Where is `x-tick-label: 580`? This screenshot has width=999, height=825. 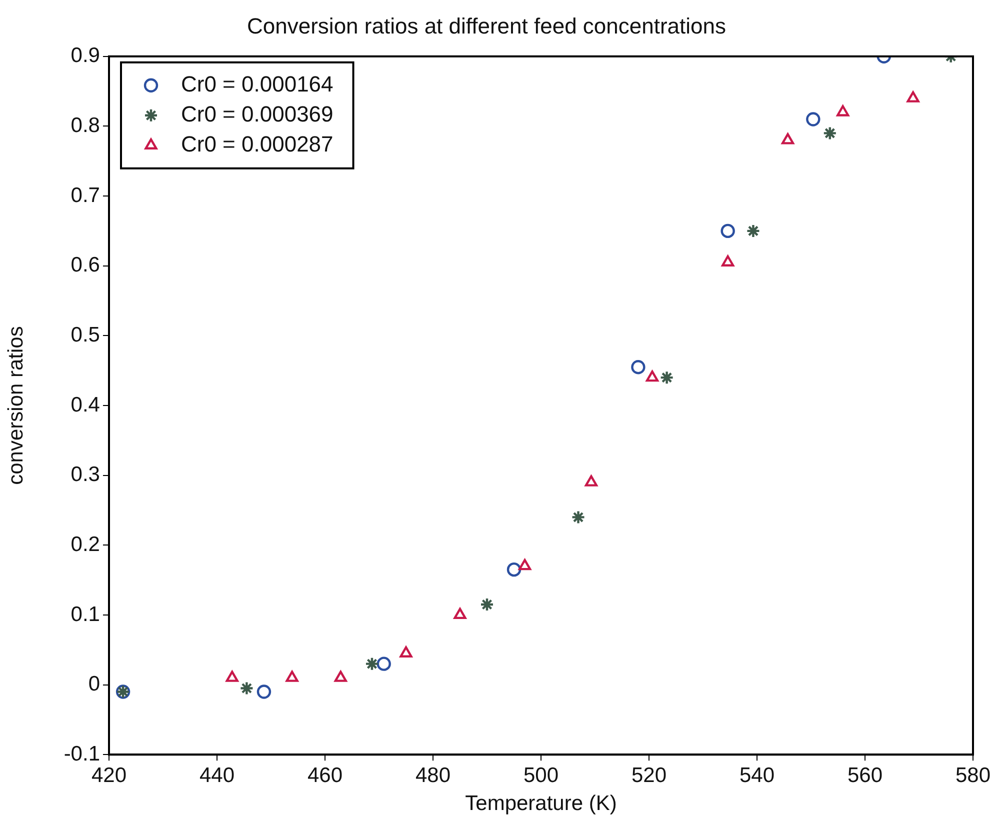
x-tick-label: 580 is located at coordinates (973, 775).